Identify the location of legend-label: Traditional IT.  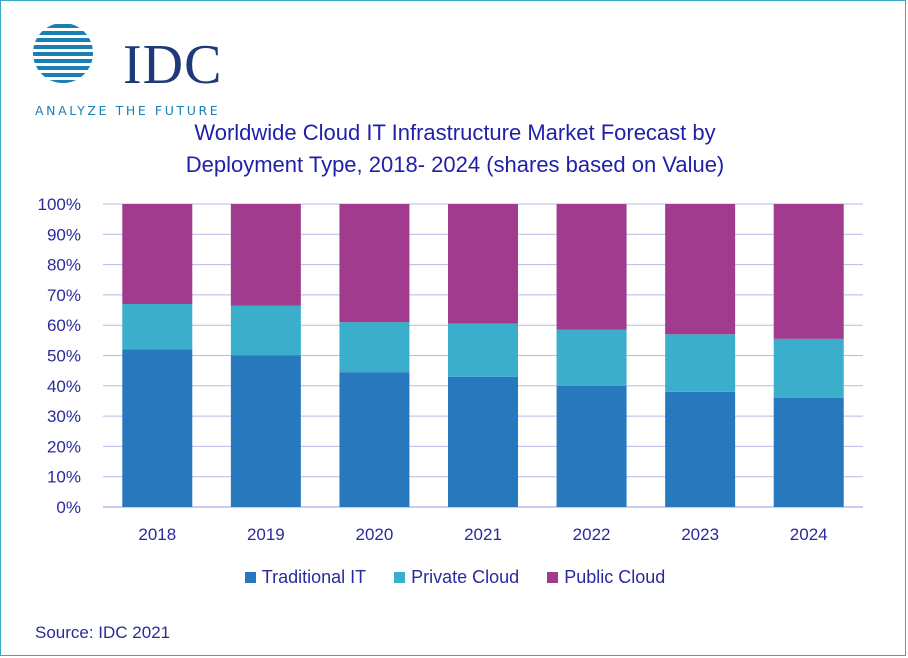
(314, 577).